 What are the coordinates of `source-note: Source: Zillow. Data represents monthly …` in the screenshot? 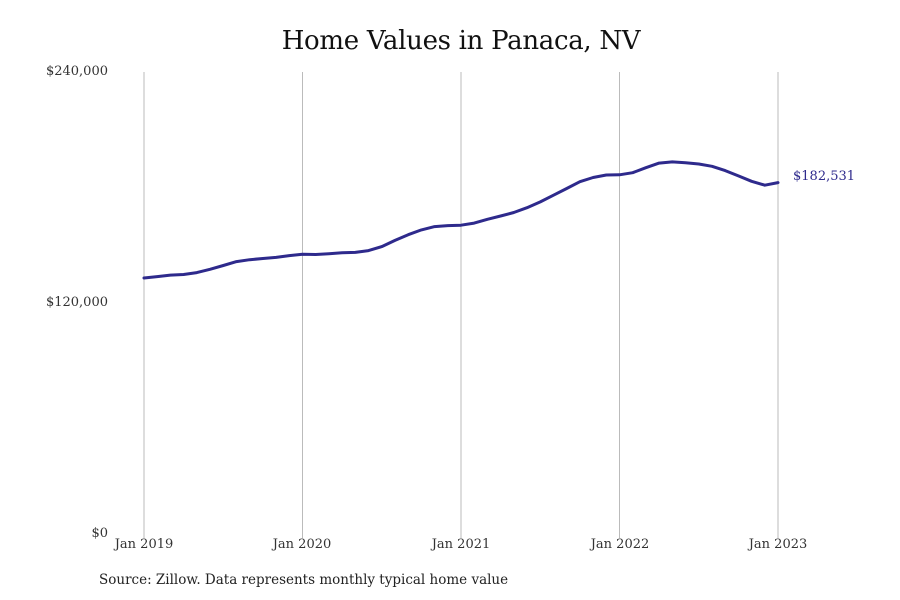 It's located at (304, 580).